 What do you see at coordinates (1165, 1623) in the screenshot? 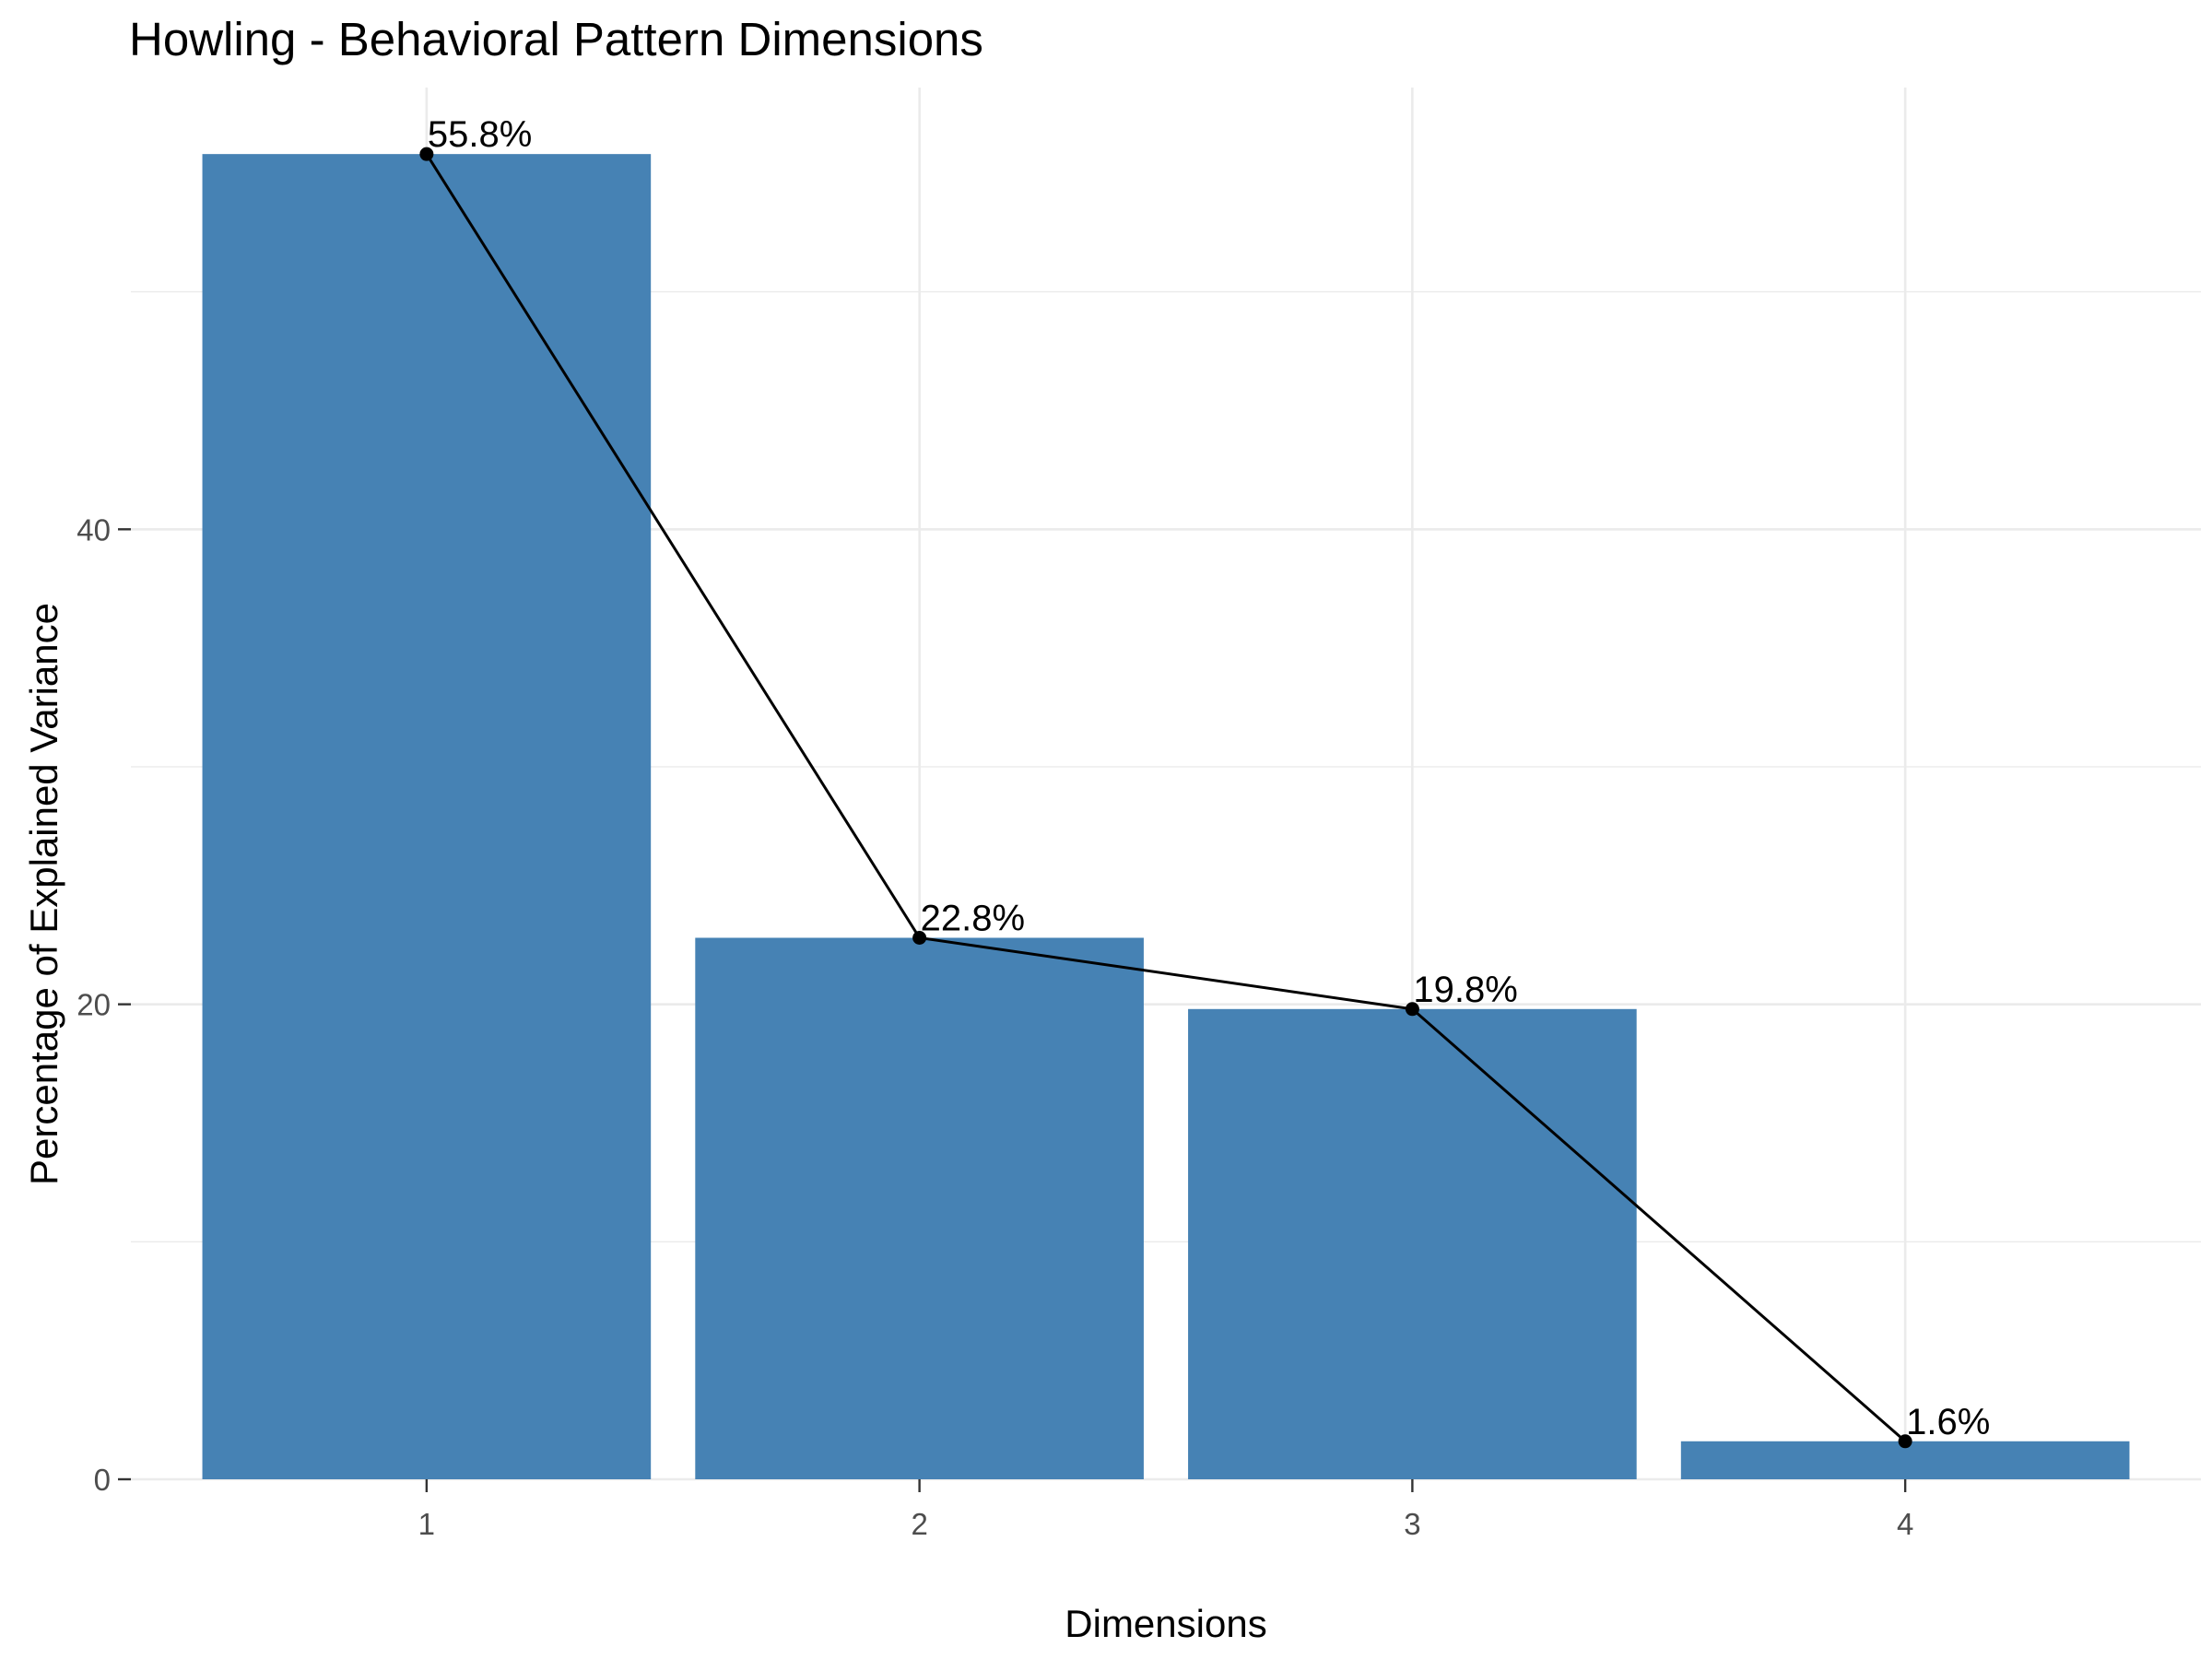
I see `x-axis-title: Dimensions` at bounding box center [1165, 1623].